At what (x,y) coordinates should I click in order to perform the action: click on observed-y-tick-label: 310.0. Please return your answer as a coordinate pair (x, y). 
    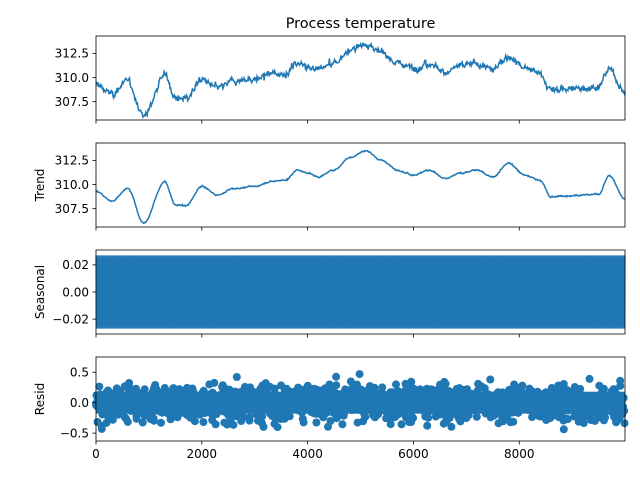
    Looking at the image, I should click on (72, 78).